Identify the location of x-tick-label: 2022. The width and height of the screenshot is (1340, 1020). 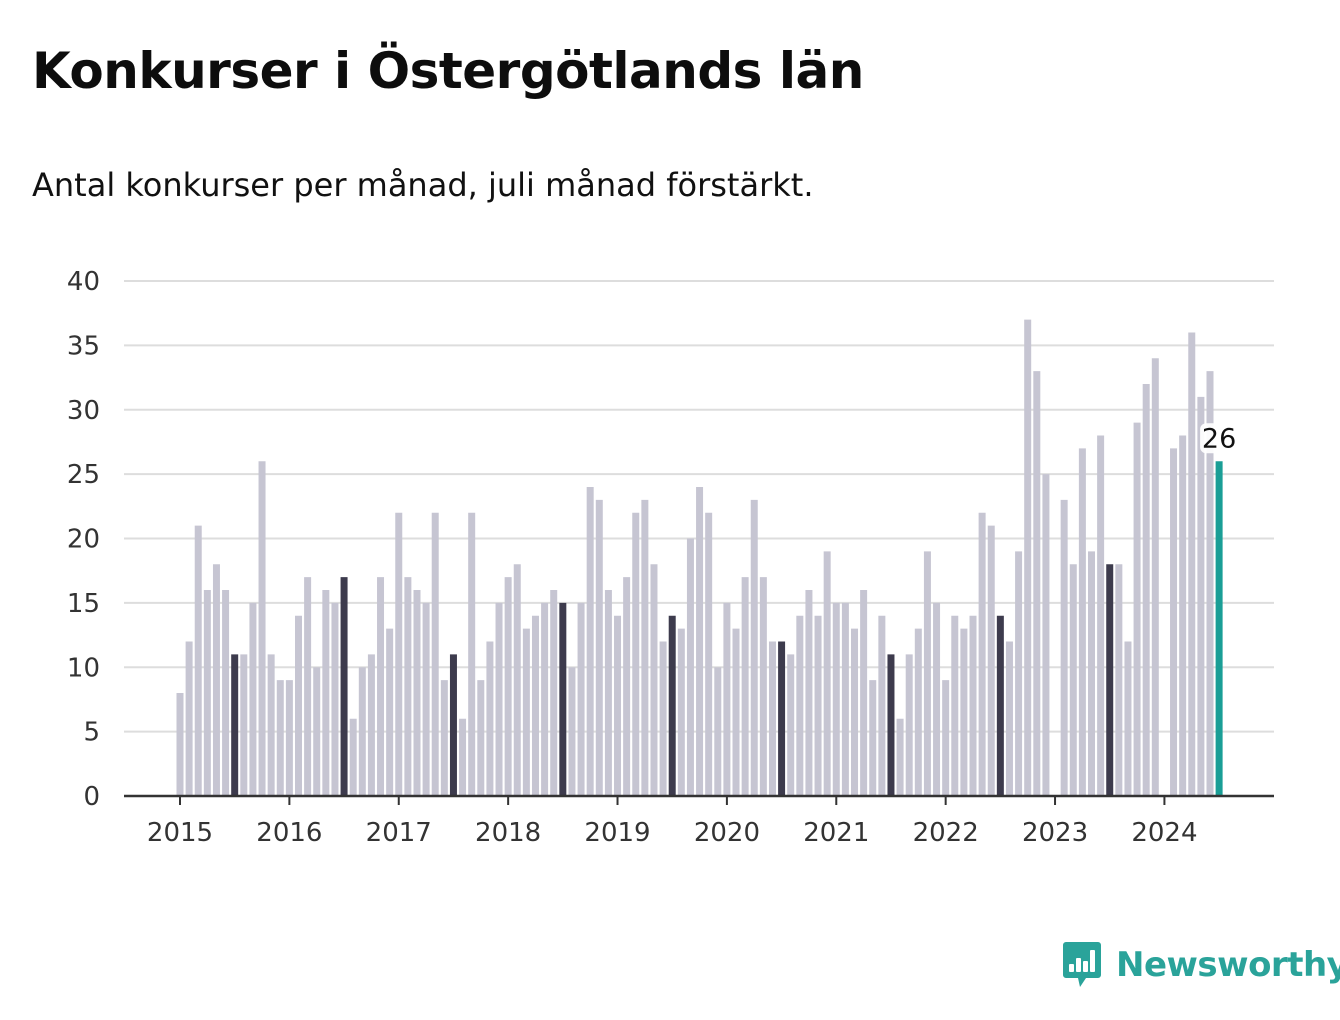
(946, 833).